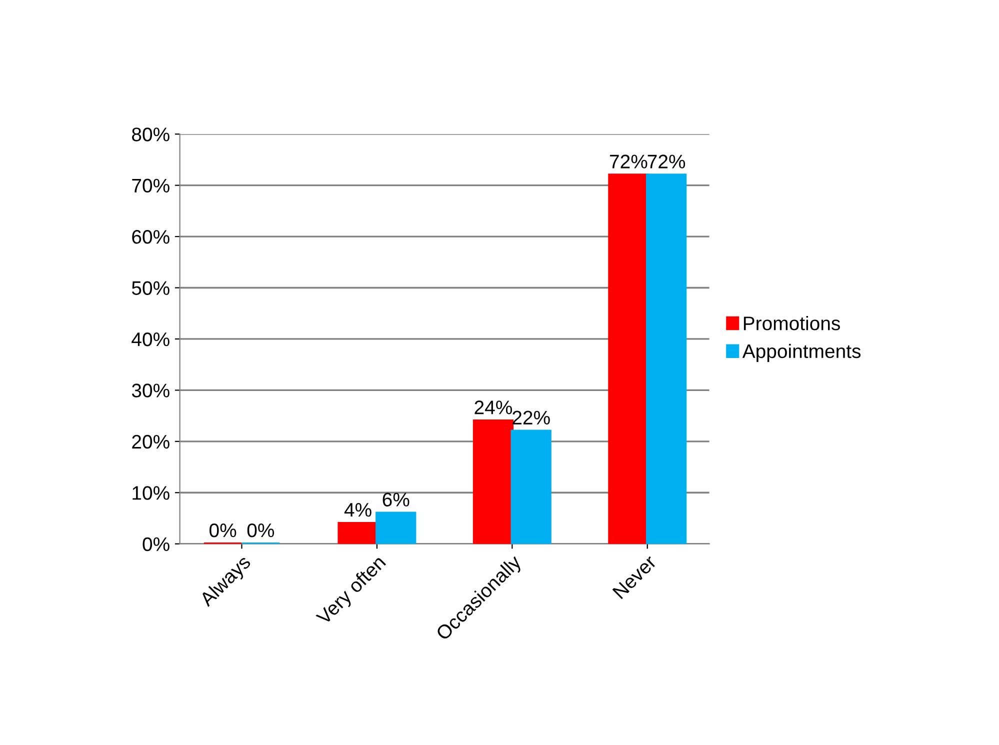 This screenshot has height=745, width=999. Describe the element at coordinates (151, 135) in the screenshot. I see `y-tick-label: 80%` at that location.